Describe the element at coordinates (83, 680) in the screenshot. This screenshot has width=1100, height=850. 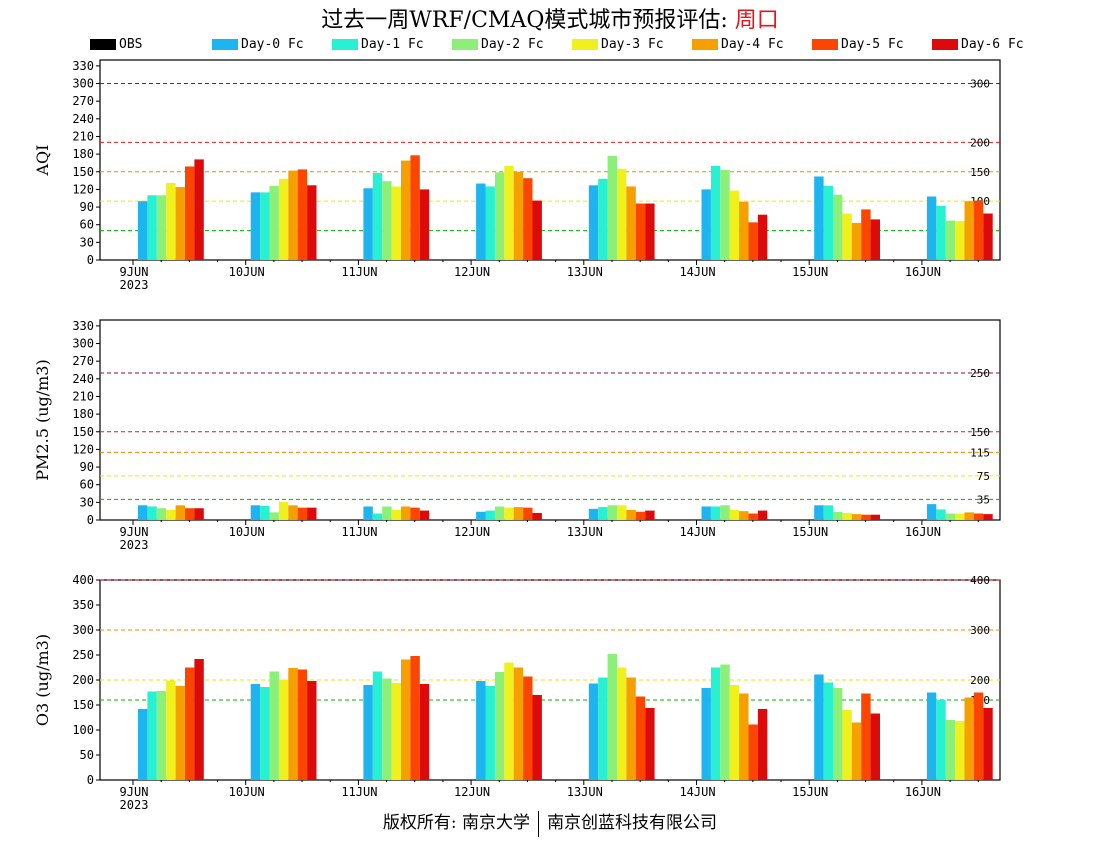
I see `y-tick-label: 200` at that location.